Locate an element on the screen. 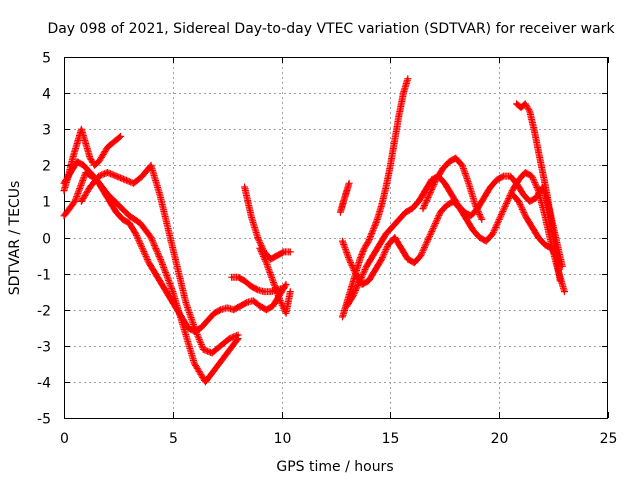 This screenshot has height=480, width=640. x-tick-label: 10 is located at coordinates (283, 439).